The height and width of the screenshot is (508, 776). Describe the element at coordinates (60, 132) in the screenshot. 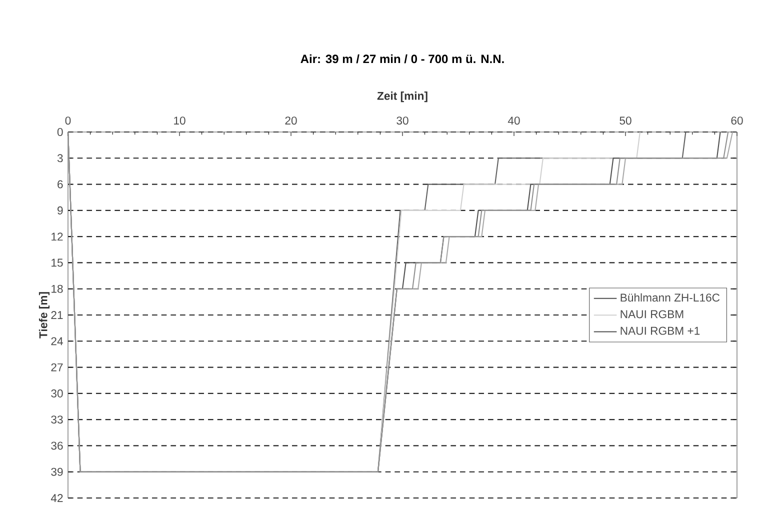

I see `y-tick-label: 0` at that location.